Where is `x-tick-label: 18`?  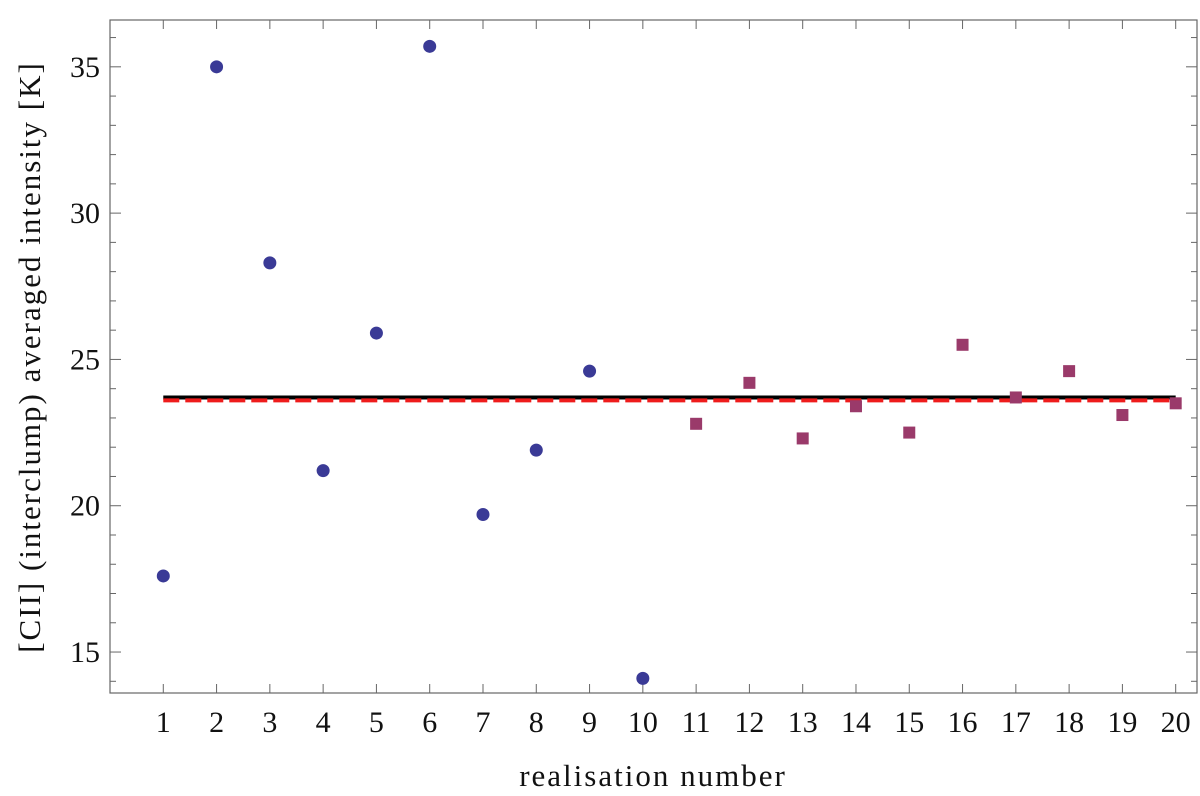
x-tick-label: 18 is located at coordinates (1069, 722).